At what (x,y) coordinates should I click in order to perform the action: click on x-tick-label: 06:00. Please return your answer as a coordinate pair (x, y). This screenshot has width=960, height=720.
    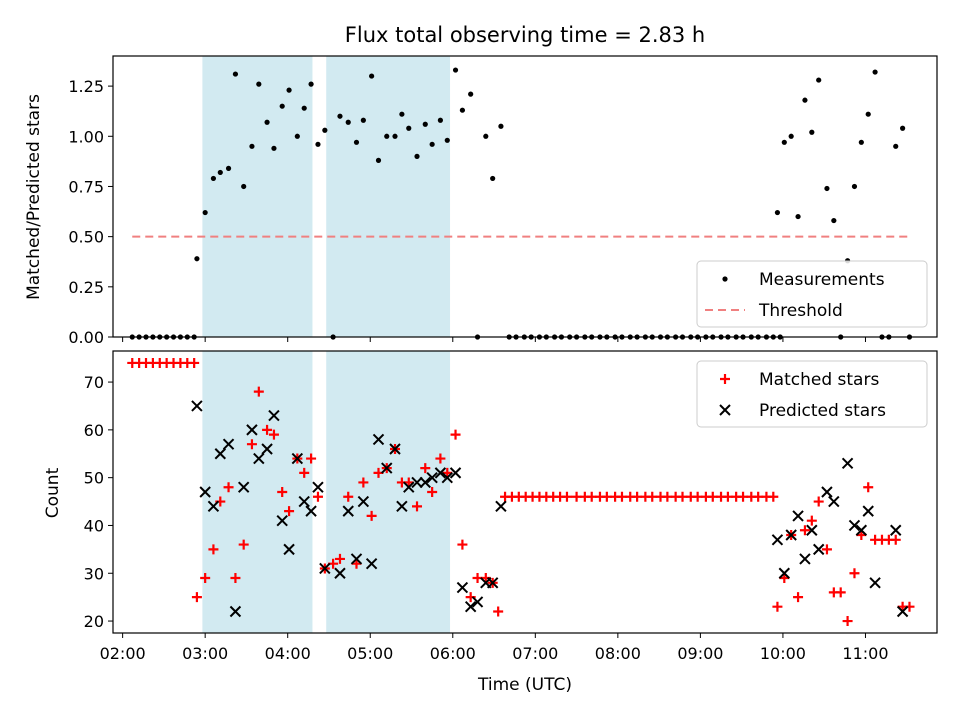
    Looking at the image, I should click on (453, 653).